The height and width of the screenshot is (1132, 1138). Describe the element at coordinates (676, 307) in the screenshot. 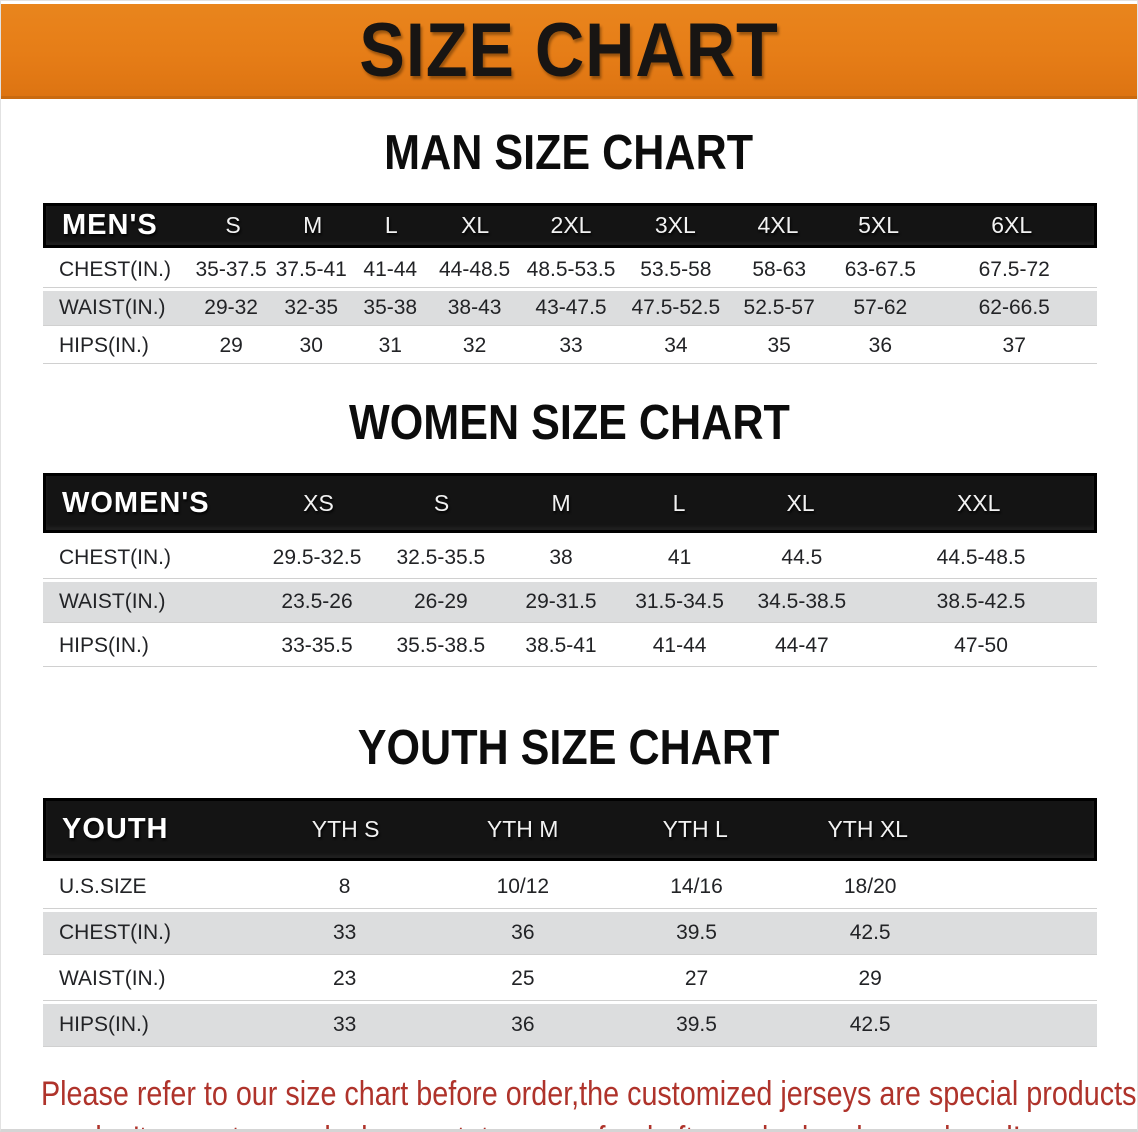

I see `value-cell: 47.5-52.5` at that location.